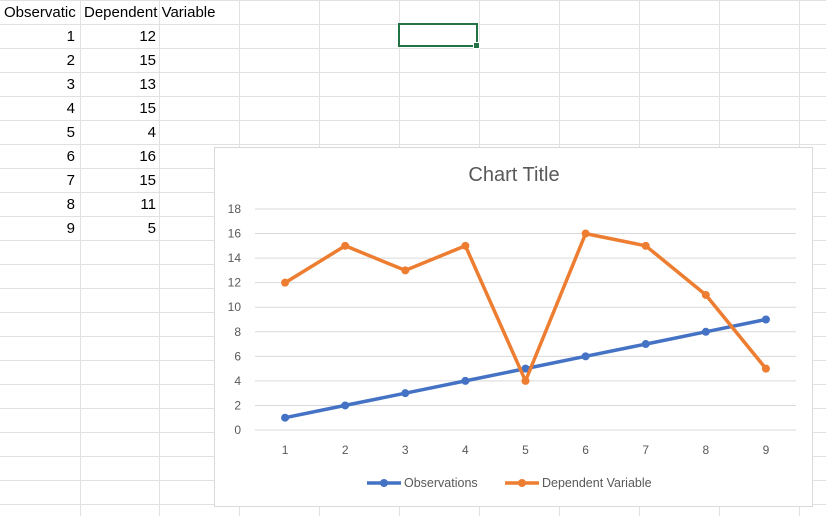  Describe the element at coordinates (285, 450) in the screenshot. I see `x-tick-label: 1` at that location.